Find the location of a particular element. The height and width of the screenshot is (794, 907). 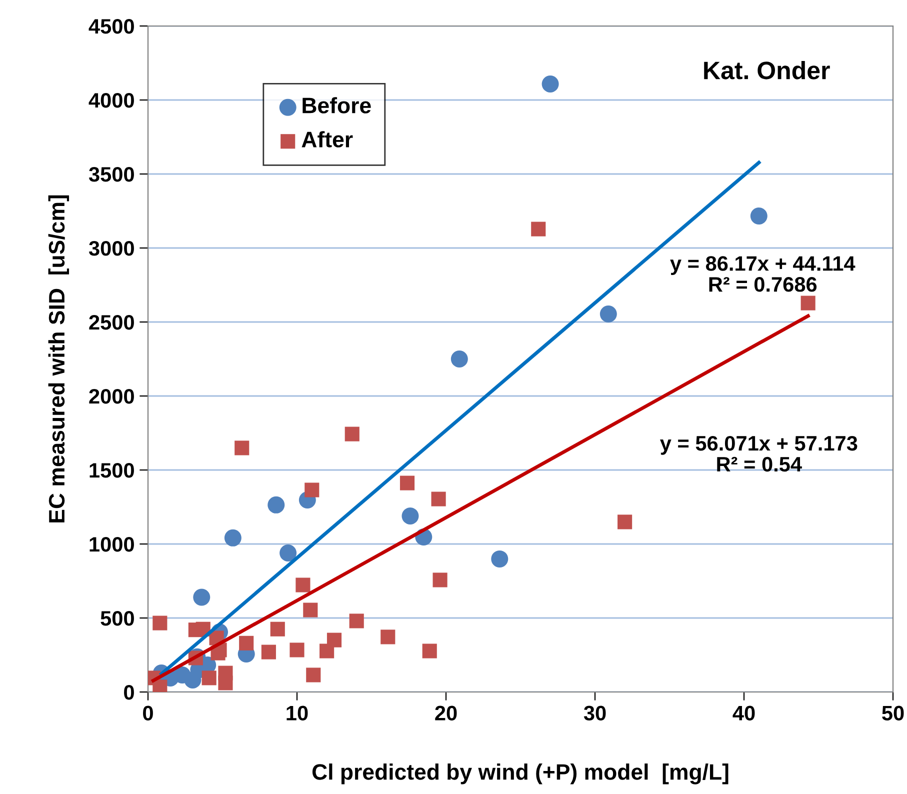

legend-label: After is located at coordinates (327, 139).